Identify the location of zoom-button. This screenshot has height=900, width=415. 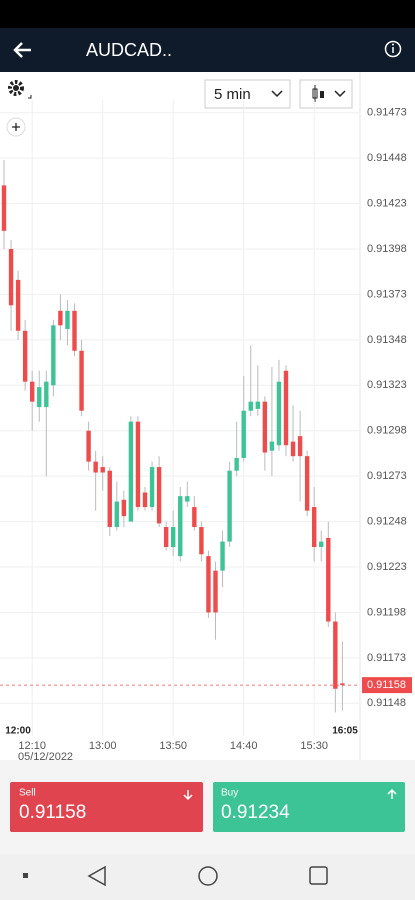
(16, 127).